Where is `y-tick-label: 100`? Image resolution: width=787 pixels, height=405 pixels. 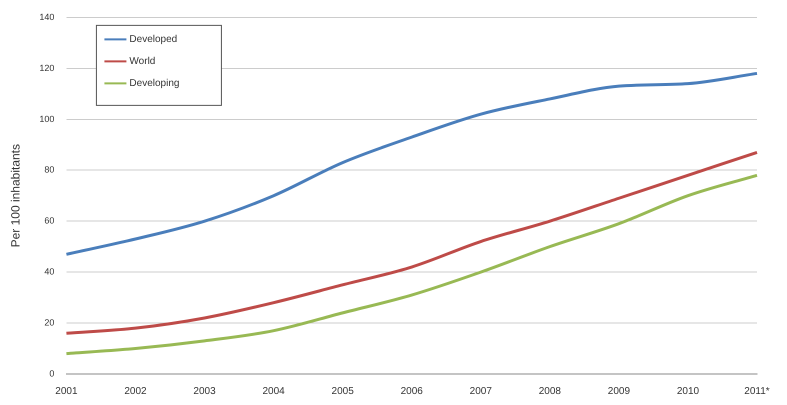 y-tick-label: 100 is located at coordinates (46, 119).